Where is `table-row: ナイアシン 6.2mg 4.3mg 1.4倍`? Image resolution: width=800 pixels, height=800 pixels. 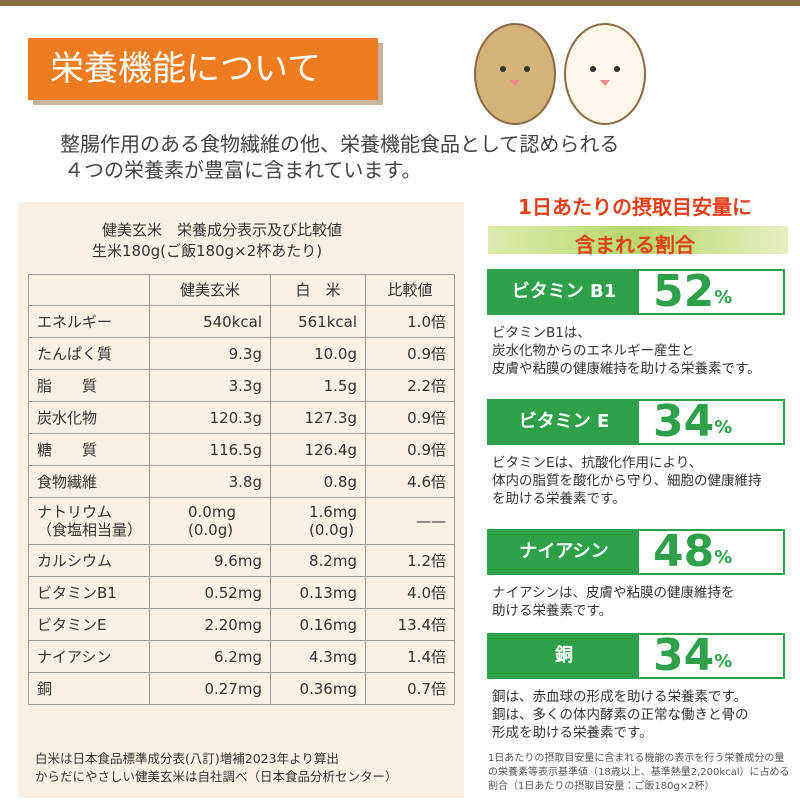 table-row: ナイアシン 6.2mg 4.3mg 1.4倍 is located at coordinates (241, 656).